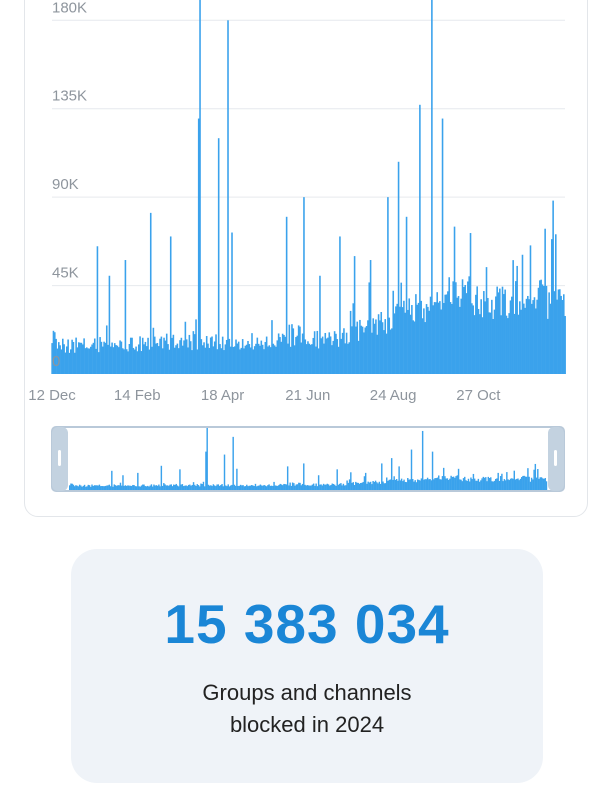 The height and width of the screenshot is (800, 614). What do you see at coordinates (308, 459) in the screenshot?
I see `range-navigator` at bounding box center [308, 459].